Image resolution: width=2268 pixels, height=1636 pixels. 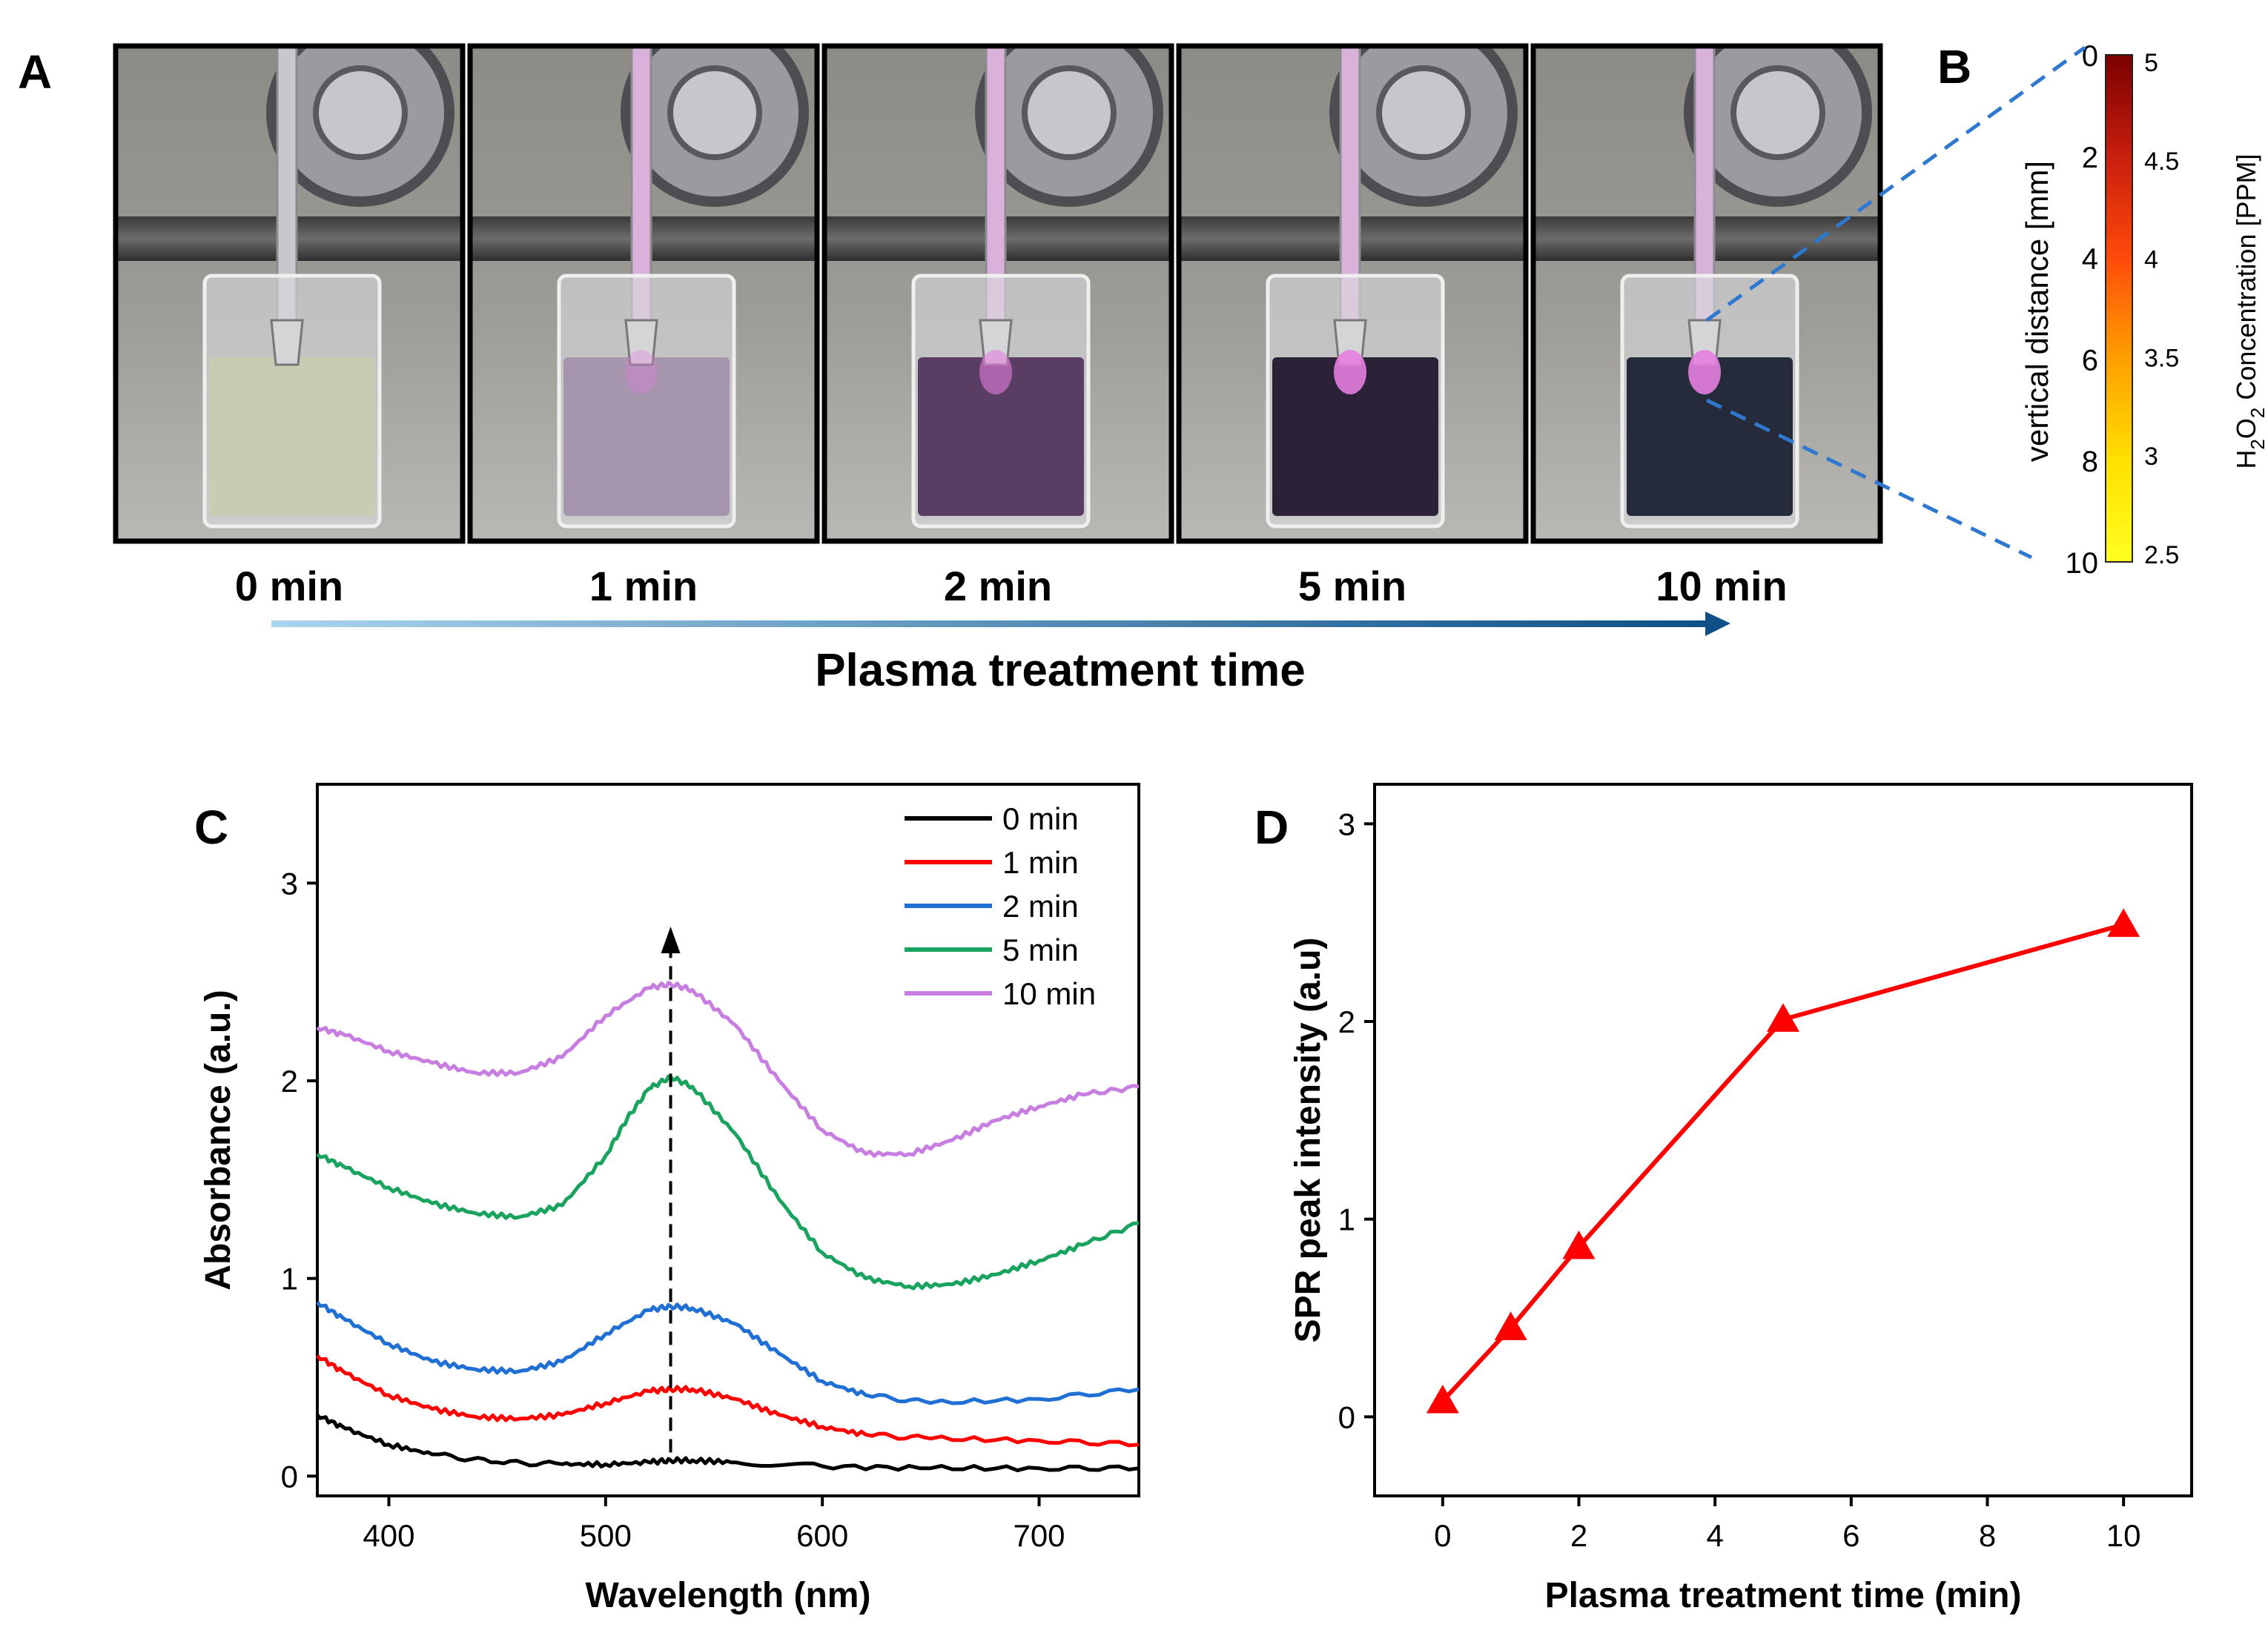 What do you see at coordinates (1040, 907) in the screenshot?
I see `legend-label: 2 min` at bounding box center [1040, 907].